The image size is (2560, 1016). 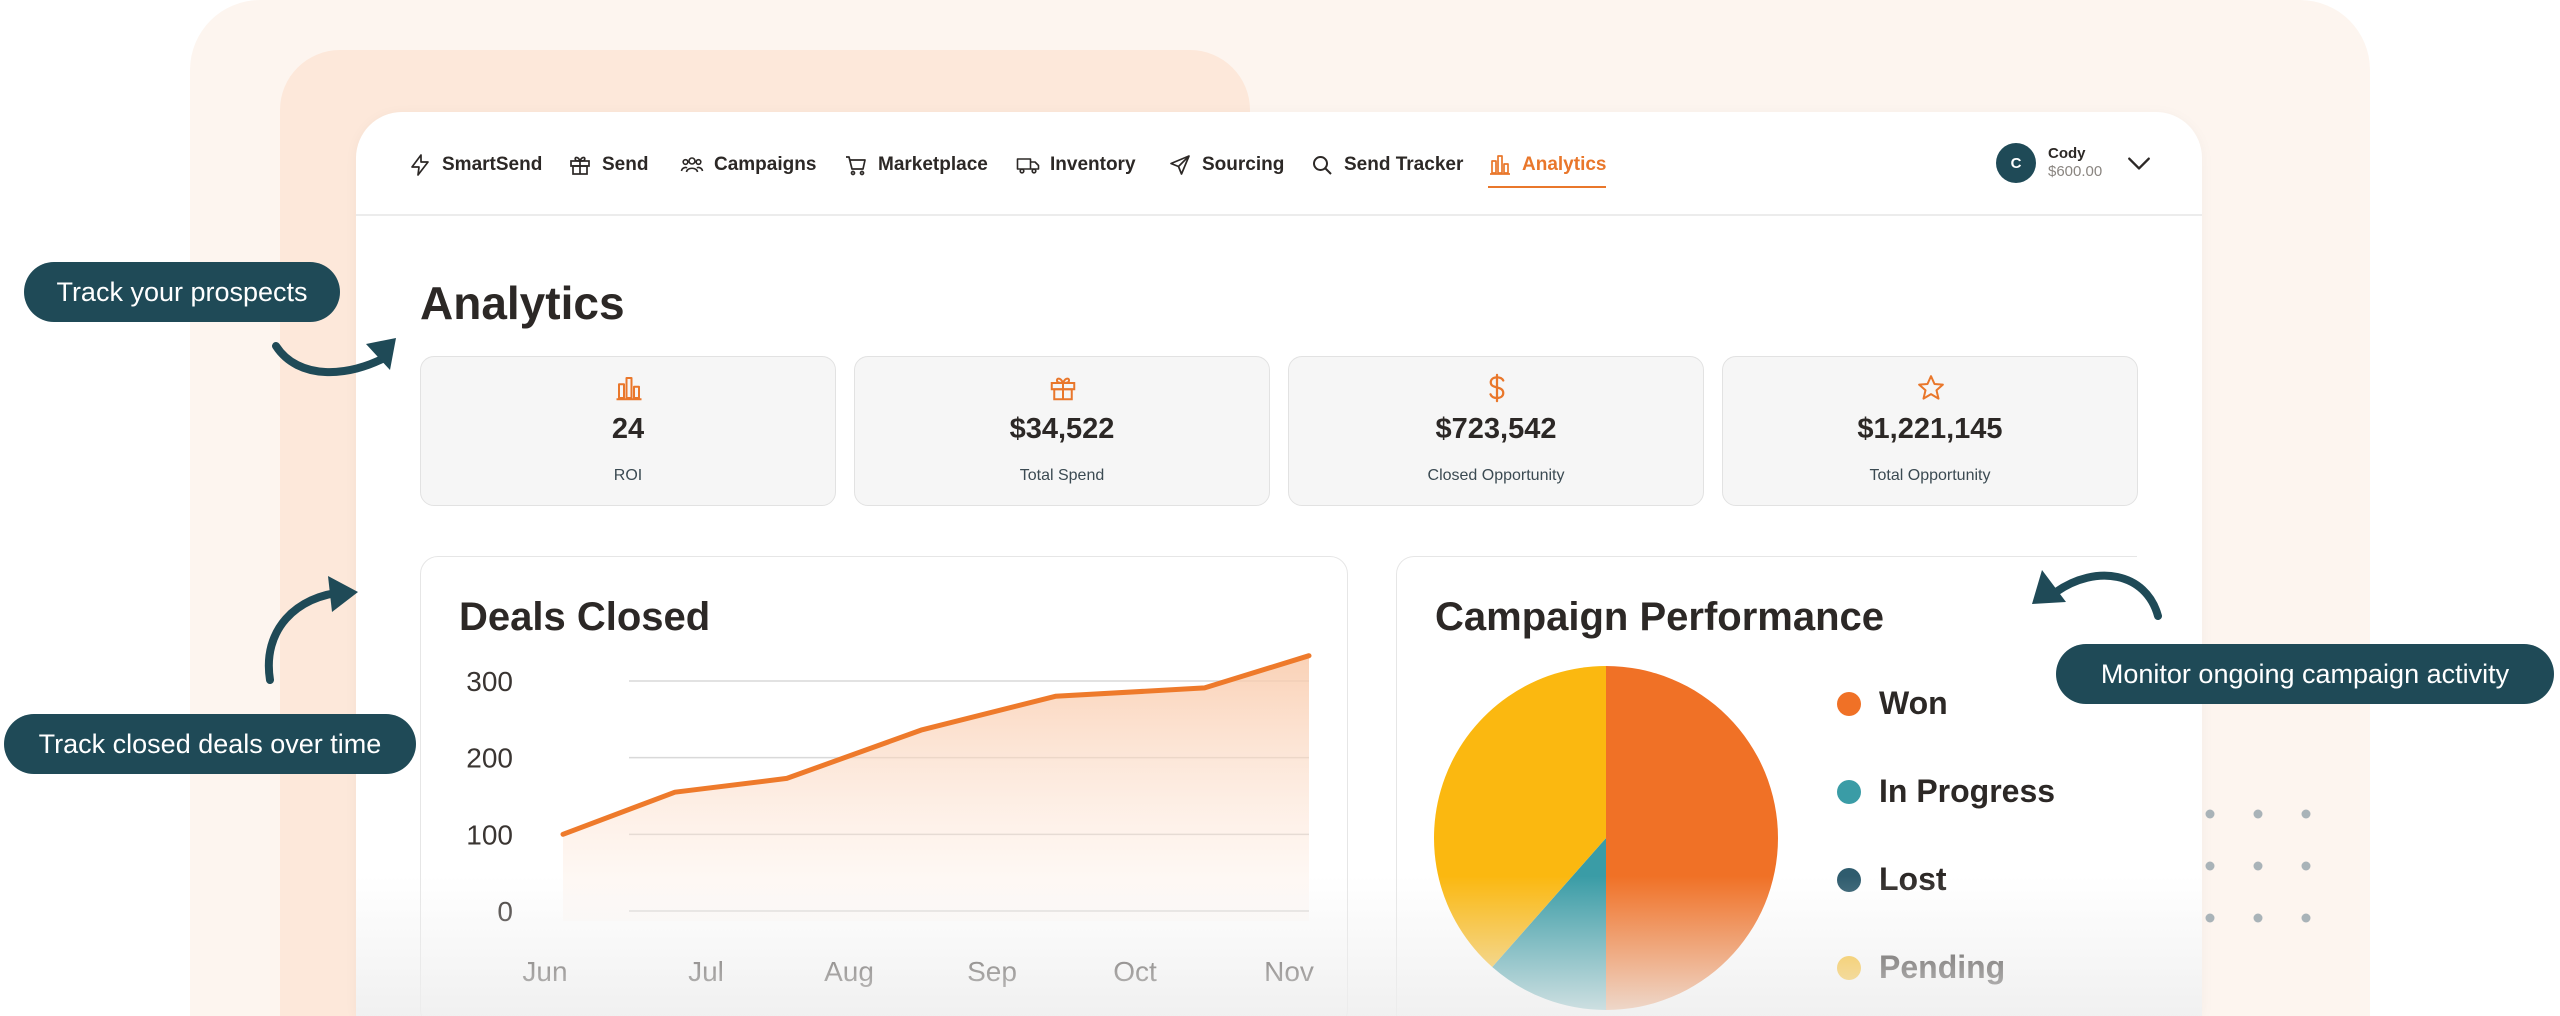 What do you see at coordinates (182, 292) in the screenshot?
I see `callout-prospects: Track your prospects` at bounding box center [182, 292].